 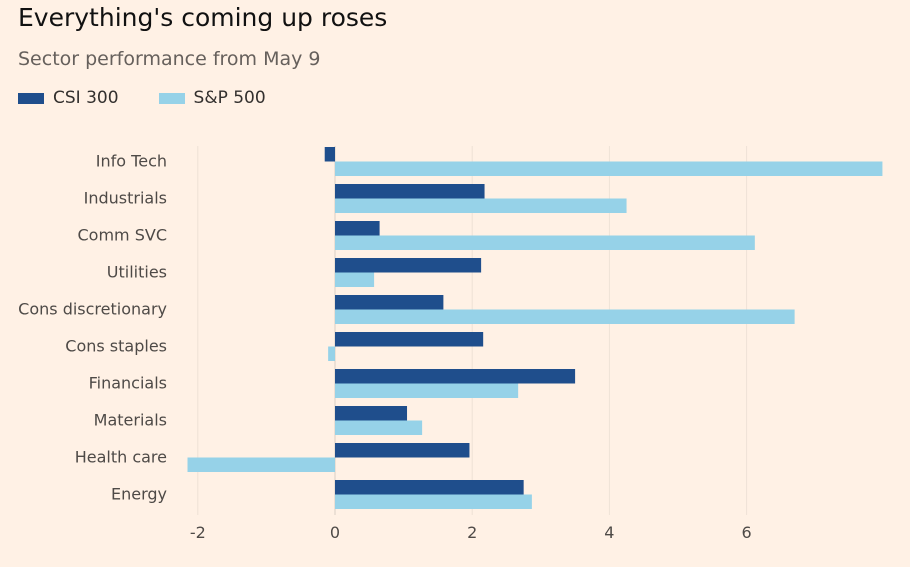 I want to click on x-tick-label-4: 6, so click(x=747, y=532).